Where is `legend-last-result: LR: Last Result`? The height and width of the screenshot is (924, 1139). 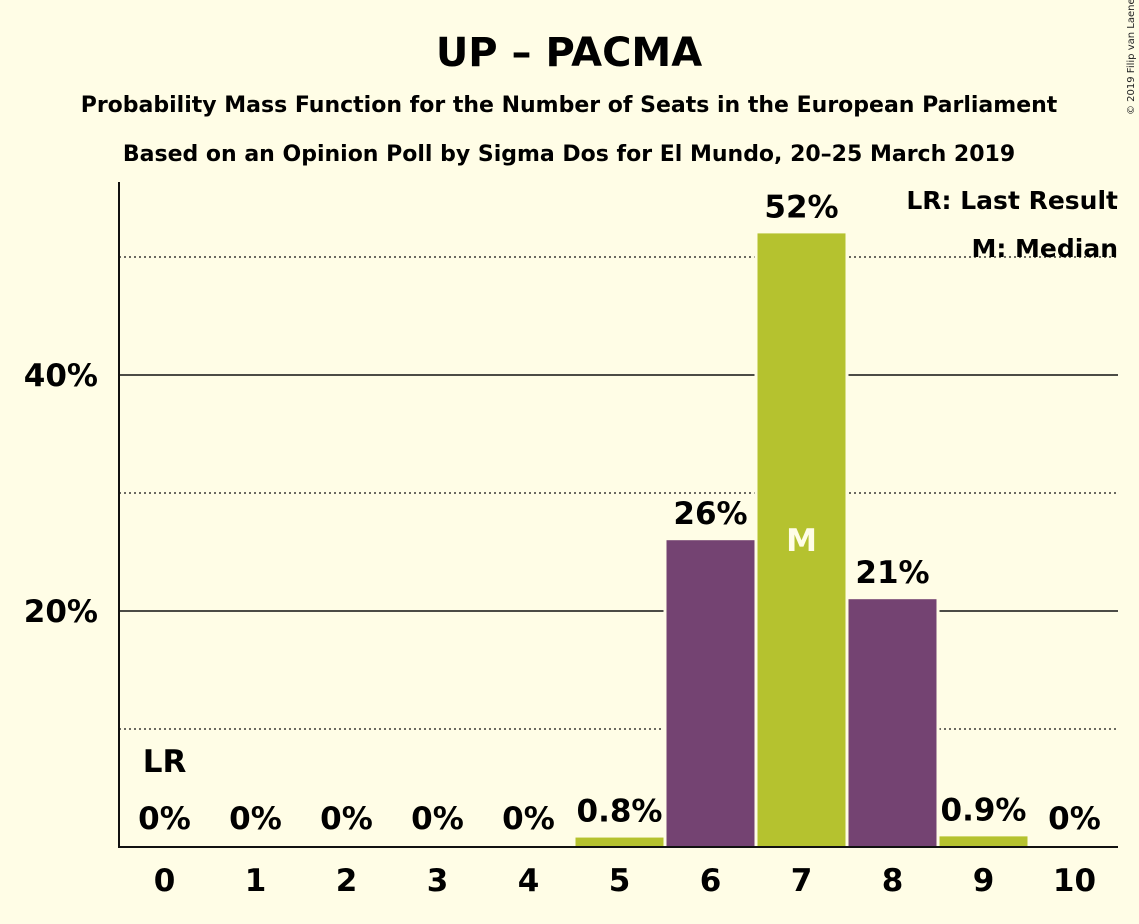 legend-last-result: LR: Last Result is located at coordinates (1012, 200).